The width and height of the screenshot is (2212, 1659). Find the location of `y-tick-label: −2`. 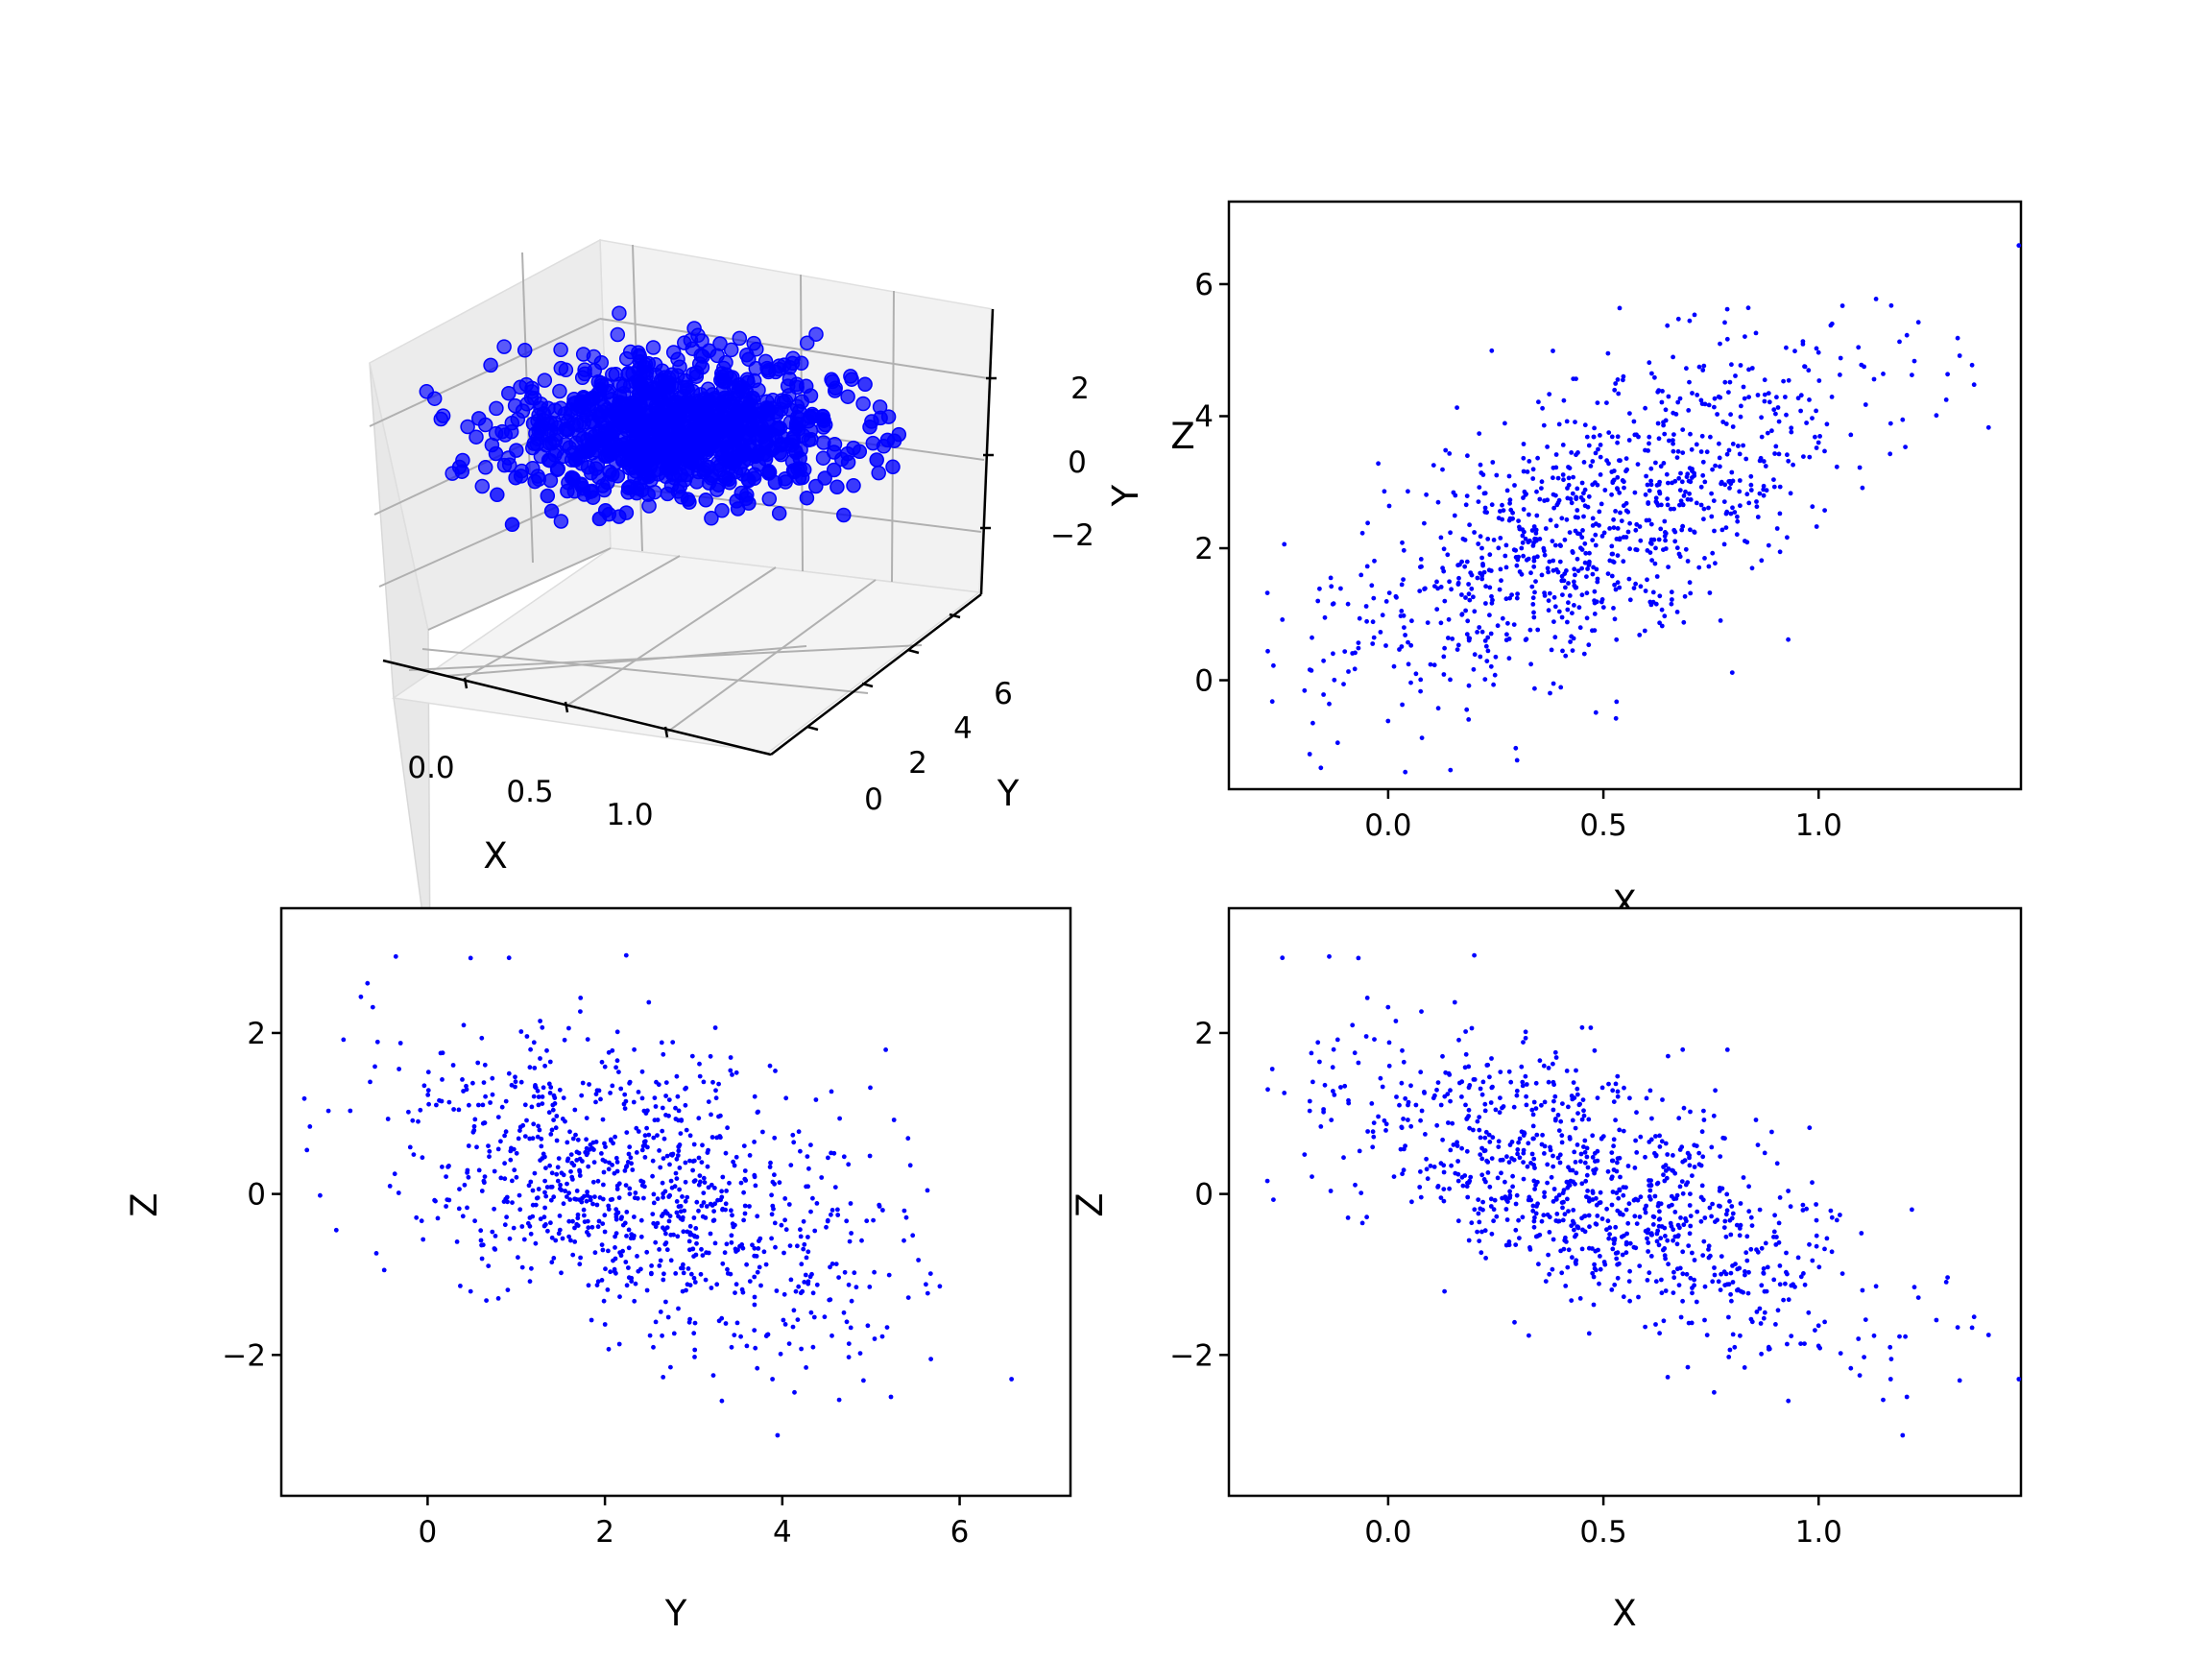

y-tick-label: −2 is located at coordinates (1191, 1355).